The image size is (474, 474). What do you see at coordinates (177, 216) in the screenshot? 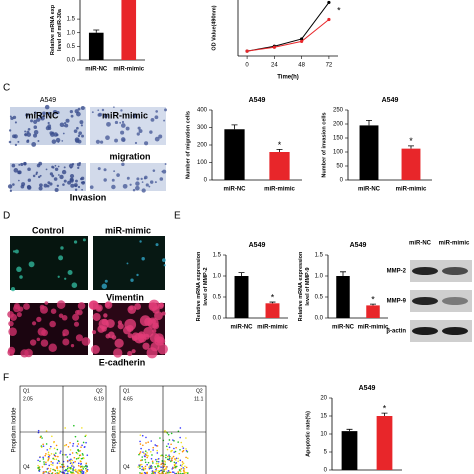
I see `panel-label: E` at bounding box center [177, 216].